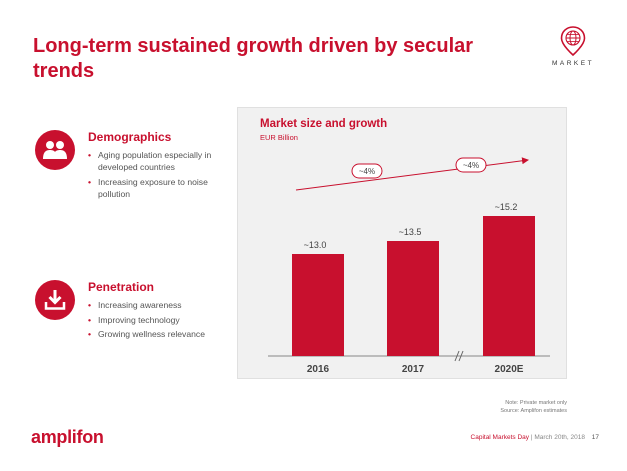 The width and height of the screenshot is (627, 471). What do you see at coordinates (279, 137) in the screenshot?
I see `chart-unit: EUR Billion` at bounding box center [279, 137].